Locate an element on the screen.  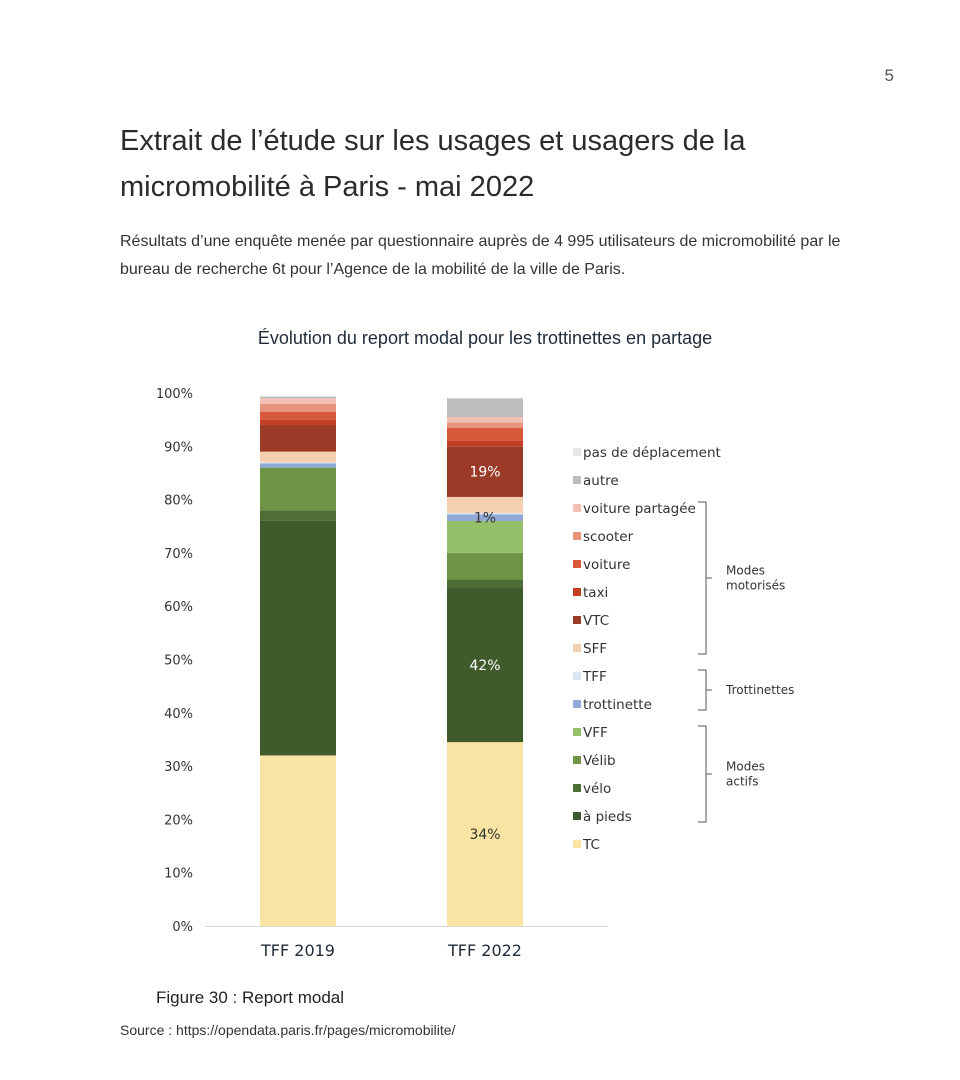
legend-label: TC is located at coordinates (591, 845).